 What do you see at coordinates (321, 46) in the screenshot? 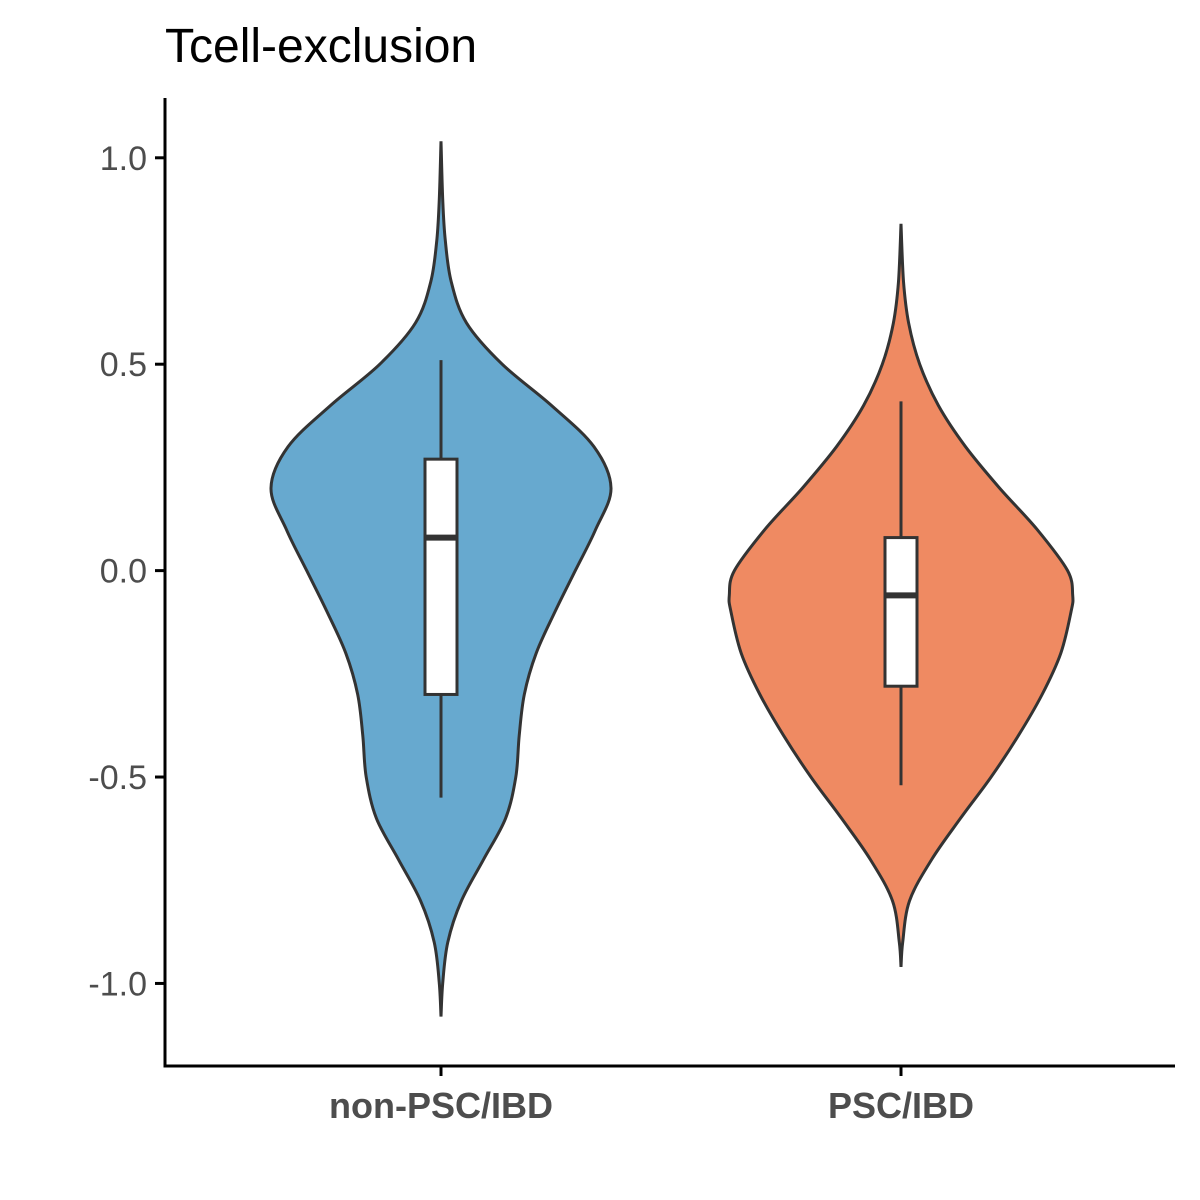
I see `chart-title: Tcell-exclusion` at bounding box center [321, 46].